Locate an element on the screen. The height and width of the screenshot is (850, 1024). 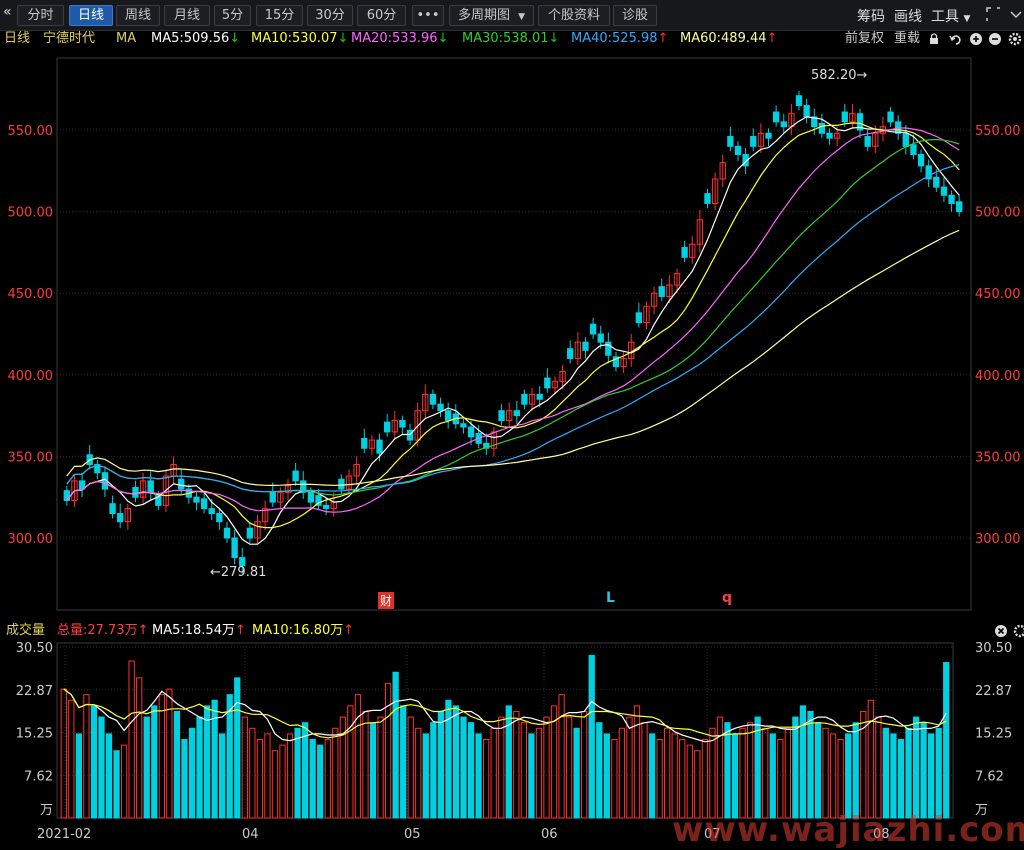
pre-adjust-button: 前复权 is located at coordinates (865, 38).